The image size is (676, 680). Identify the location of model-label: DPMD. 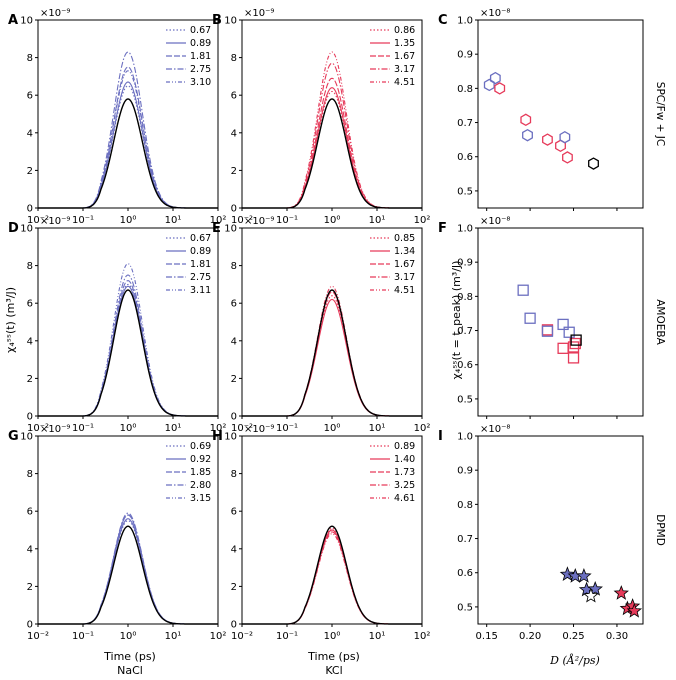
(660, 530).